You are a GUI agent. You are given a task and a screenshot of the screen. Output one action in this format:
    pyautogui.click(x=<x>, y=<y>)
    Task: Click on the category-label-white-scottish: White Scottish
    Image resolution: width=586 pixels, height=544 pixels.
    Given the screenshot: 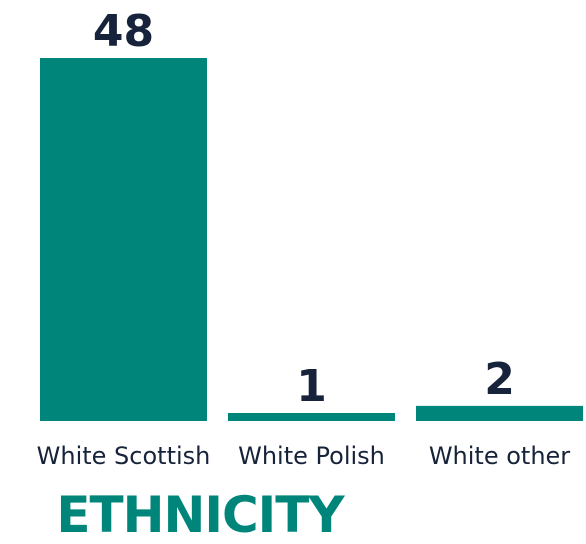 What is the action you would take?
    pyautogui.click(x=124, y=456)
    